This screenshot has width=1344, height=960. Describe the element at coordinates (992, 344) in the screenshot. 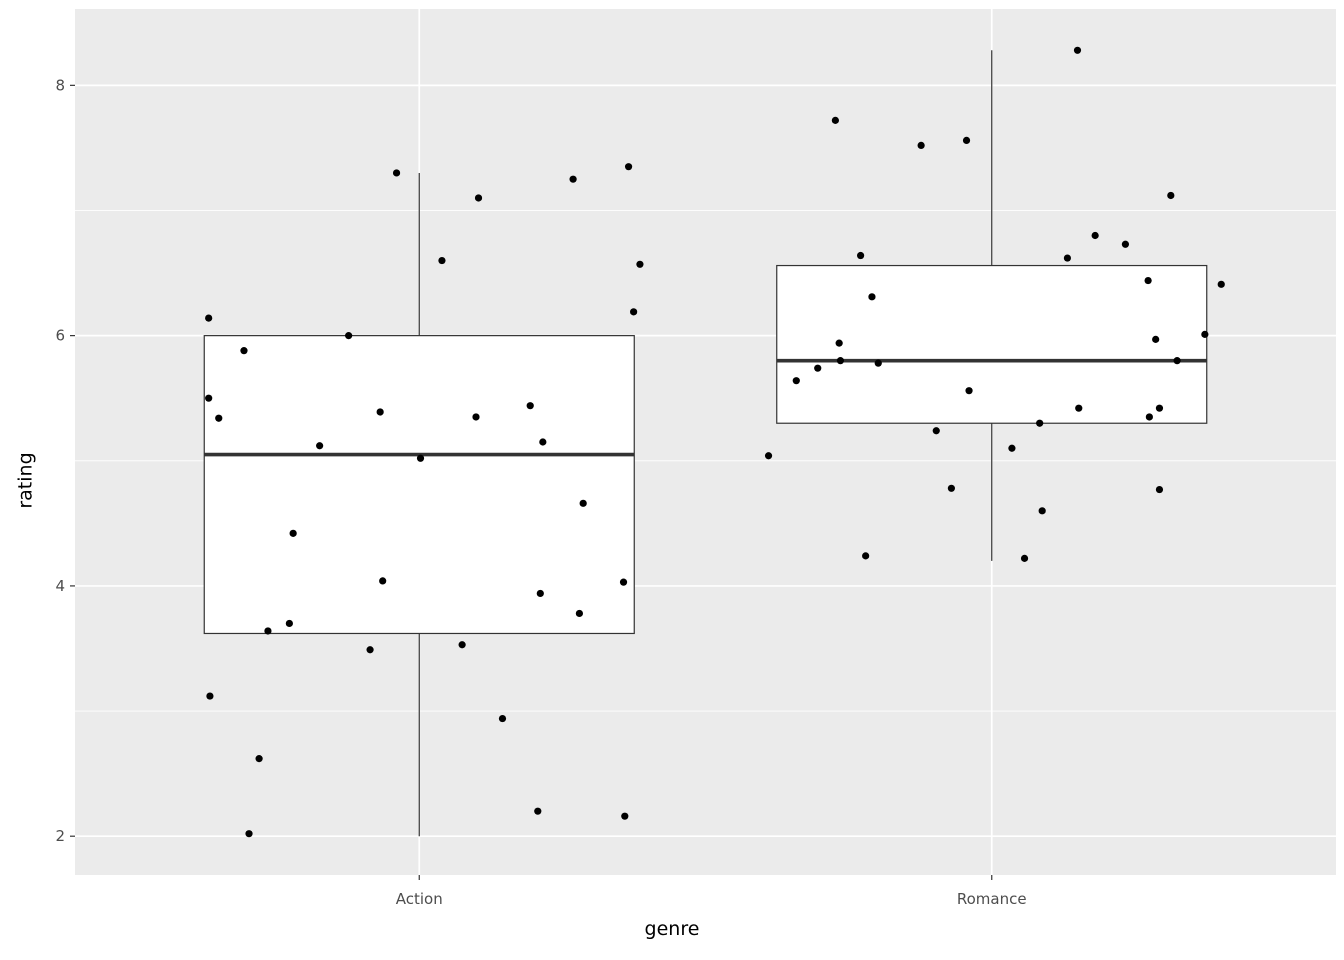

I see `box-romance` at that location.